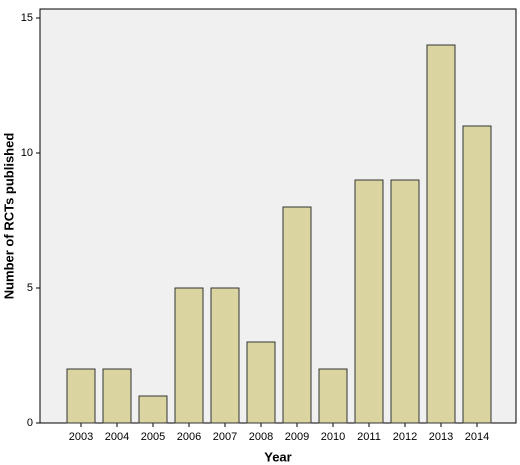  What do you see at coordinates (297, 437) in the screenshot?
I see `x-tick-label: 2009` at bounding box center [297, 437].